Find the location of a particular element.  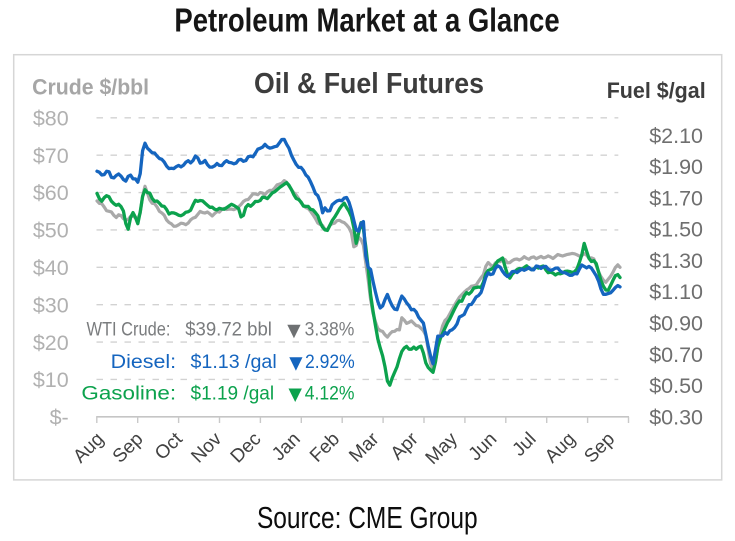

svg-text: $0.50 is located at coordinates (676, 386).